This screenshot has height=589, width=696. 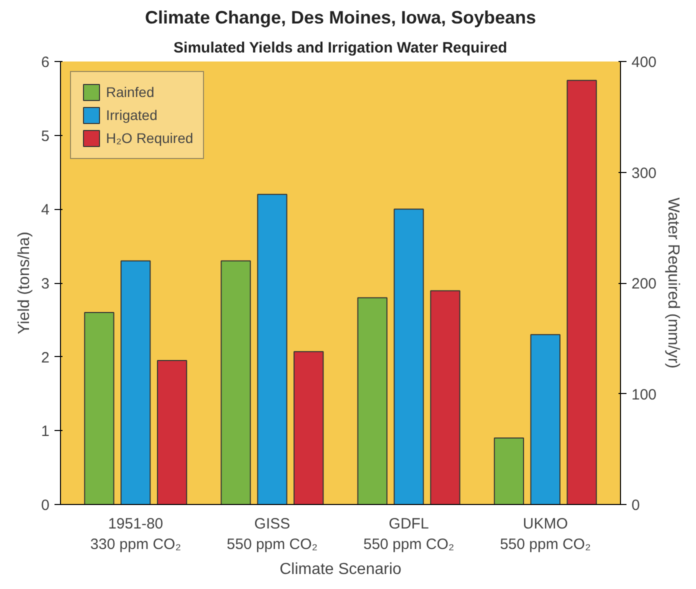 What do you see at coordinates (644, 395) in the screenshot?
I see `y2-tick-label: 100` at bounding box center [644, 395].